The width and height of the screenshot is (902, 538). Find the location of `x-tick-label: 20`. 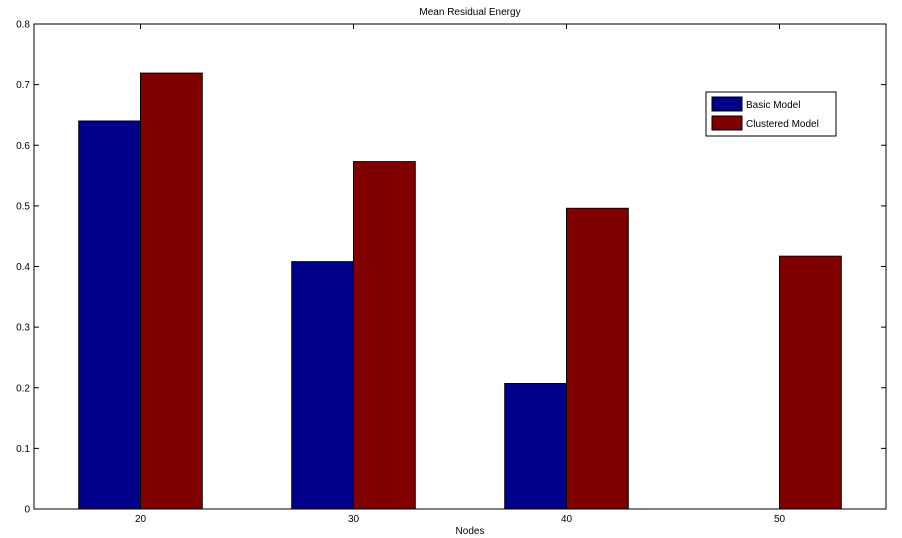

x-tick-label: 20 is located at coordinates (141, 519).